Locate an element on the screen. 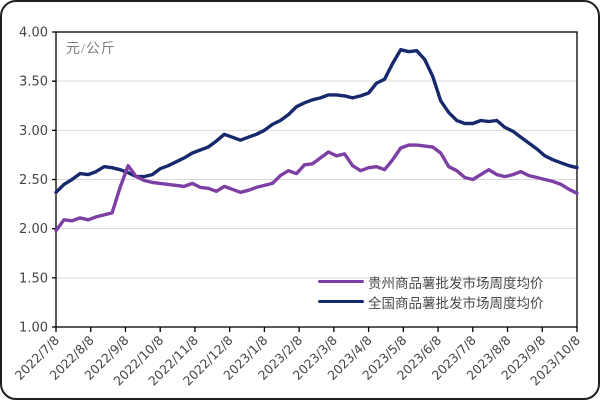 Image resolution: width=600 pixels, height=400 pixels. y-axis-tick-label: 1.50 is located at coordinates (33, 278).